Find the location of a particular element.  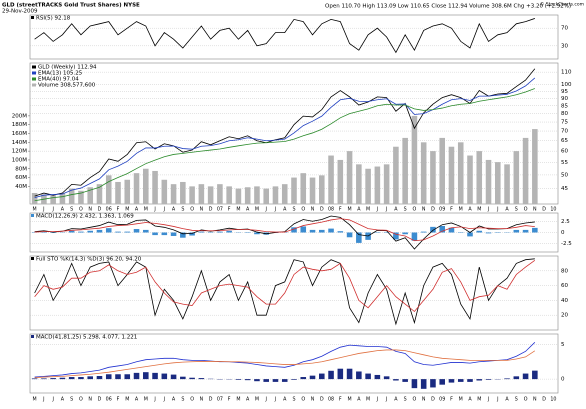

y-tick-label: 75 is located at coordinates (564, 123).